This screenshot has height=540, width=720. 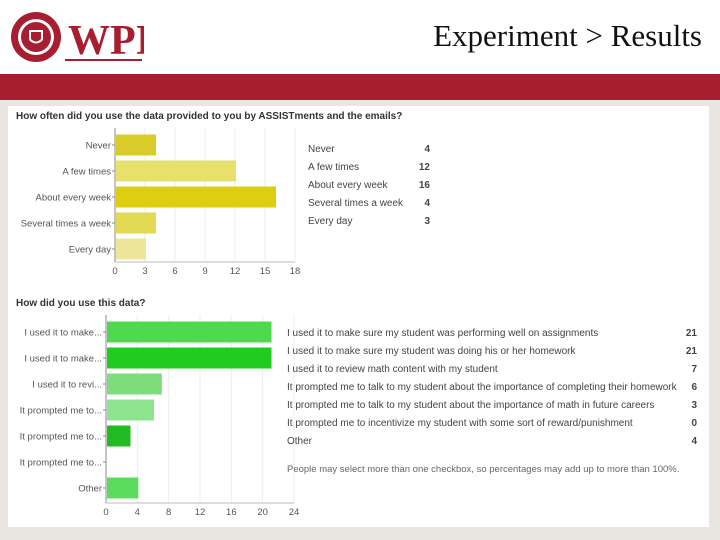 I want to click on chart1-tick-label: 9, so click(x=204, y=271).